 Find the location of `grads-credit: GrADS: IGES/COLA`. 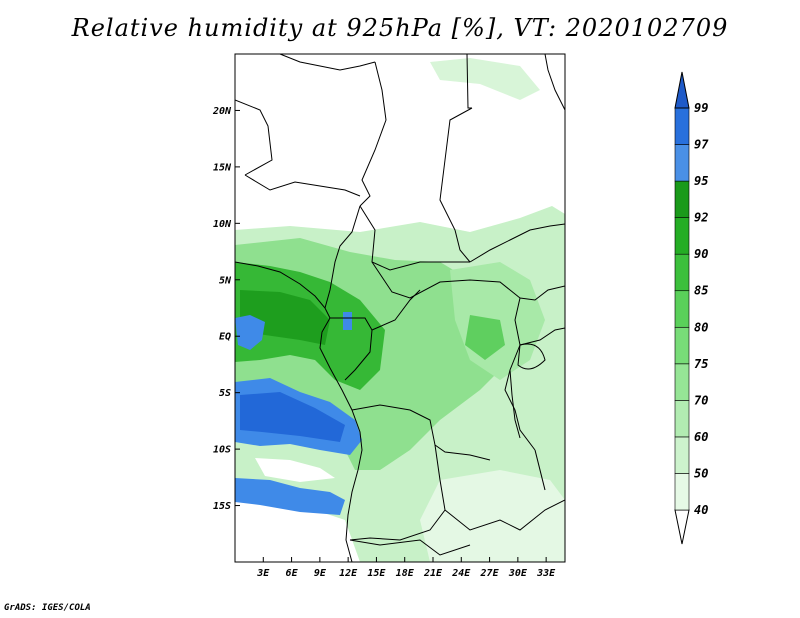

grads-credit: GrADS: IGES/COLA is located at coordinates (47, 608).